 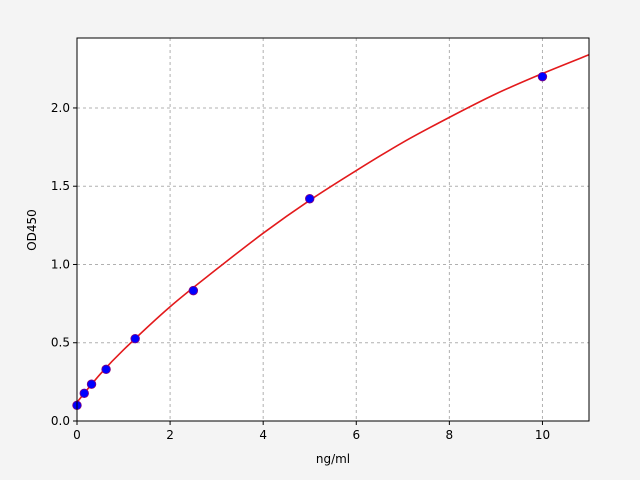 I want to click on x-tick-label: 4, so click(x=263, y=435).